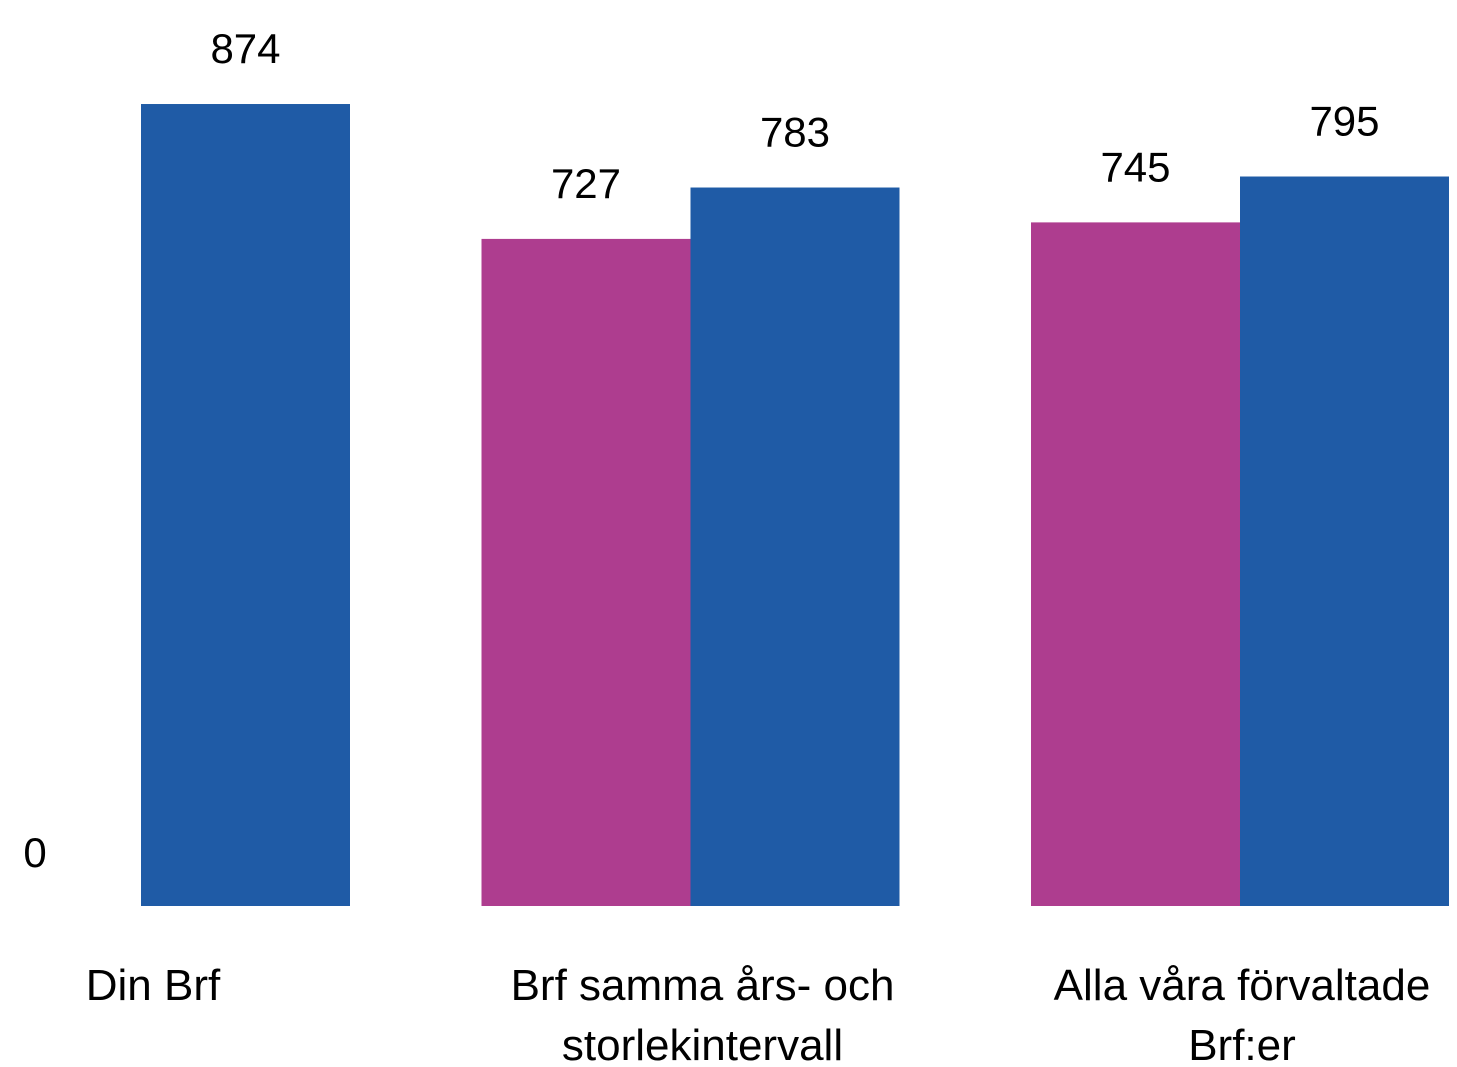  Describe the element at coordinates (795, 132) in the screenshot. I see `data-label: 783` at that location.